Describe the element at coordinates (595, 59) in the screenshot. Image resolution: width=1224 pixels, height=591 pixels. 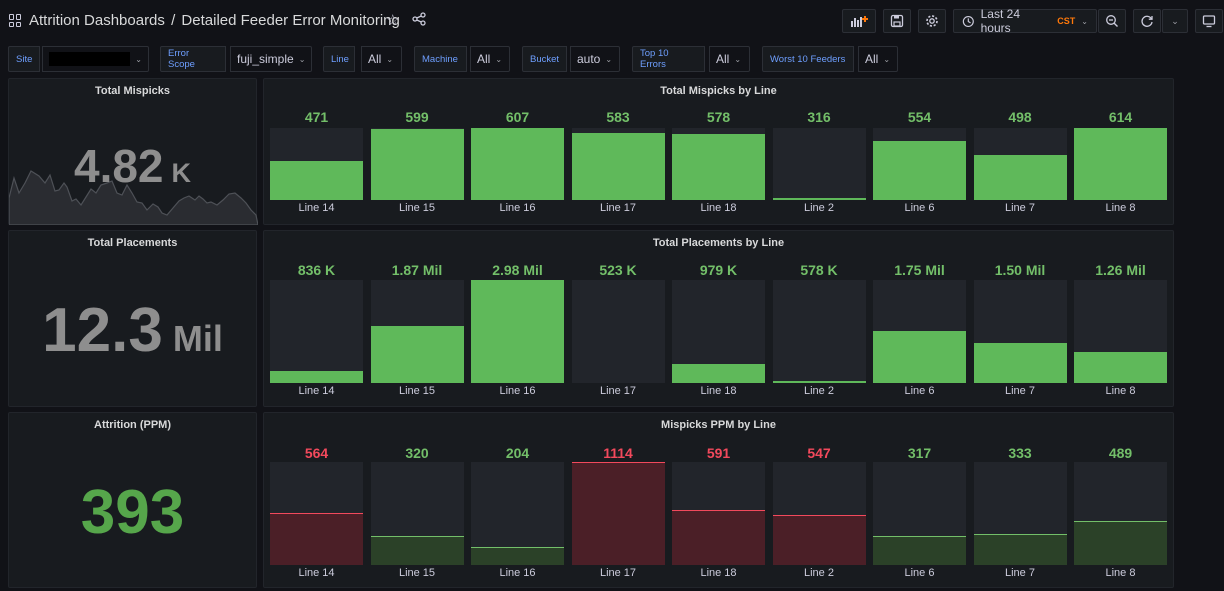
I see `filter-bucket-select: auto ⌄` at that location.